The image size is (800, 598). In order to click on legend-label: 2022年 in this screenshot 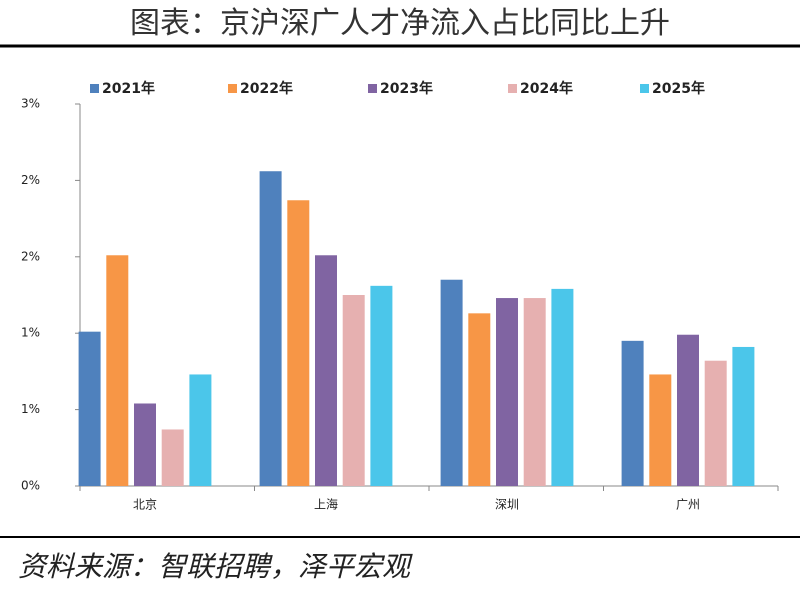, I will do `click(266, 88)`.